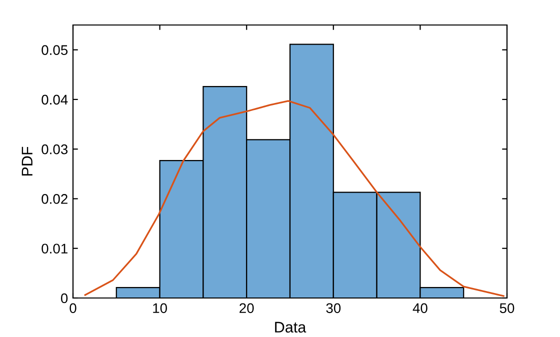 This screenshot has width=560, height=337. I want to click on x-tick-label: 20, so click(247, 308).